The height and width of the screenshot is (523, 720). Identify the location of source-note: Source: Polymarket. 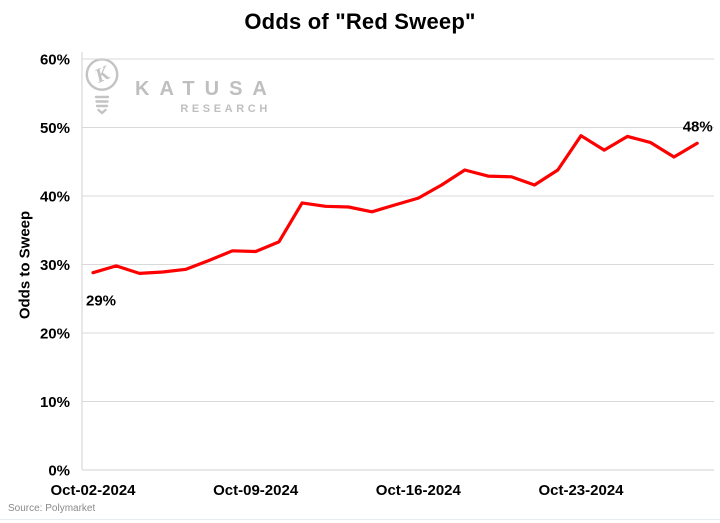
(52, 508).